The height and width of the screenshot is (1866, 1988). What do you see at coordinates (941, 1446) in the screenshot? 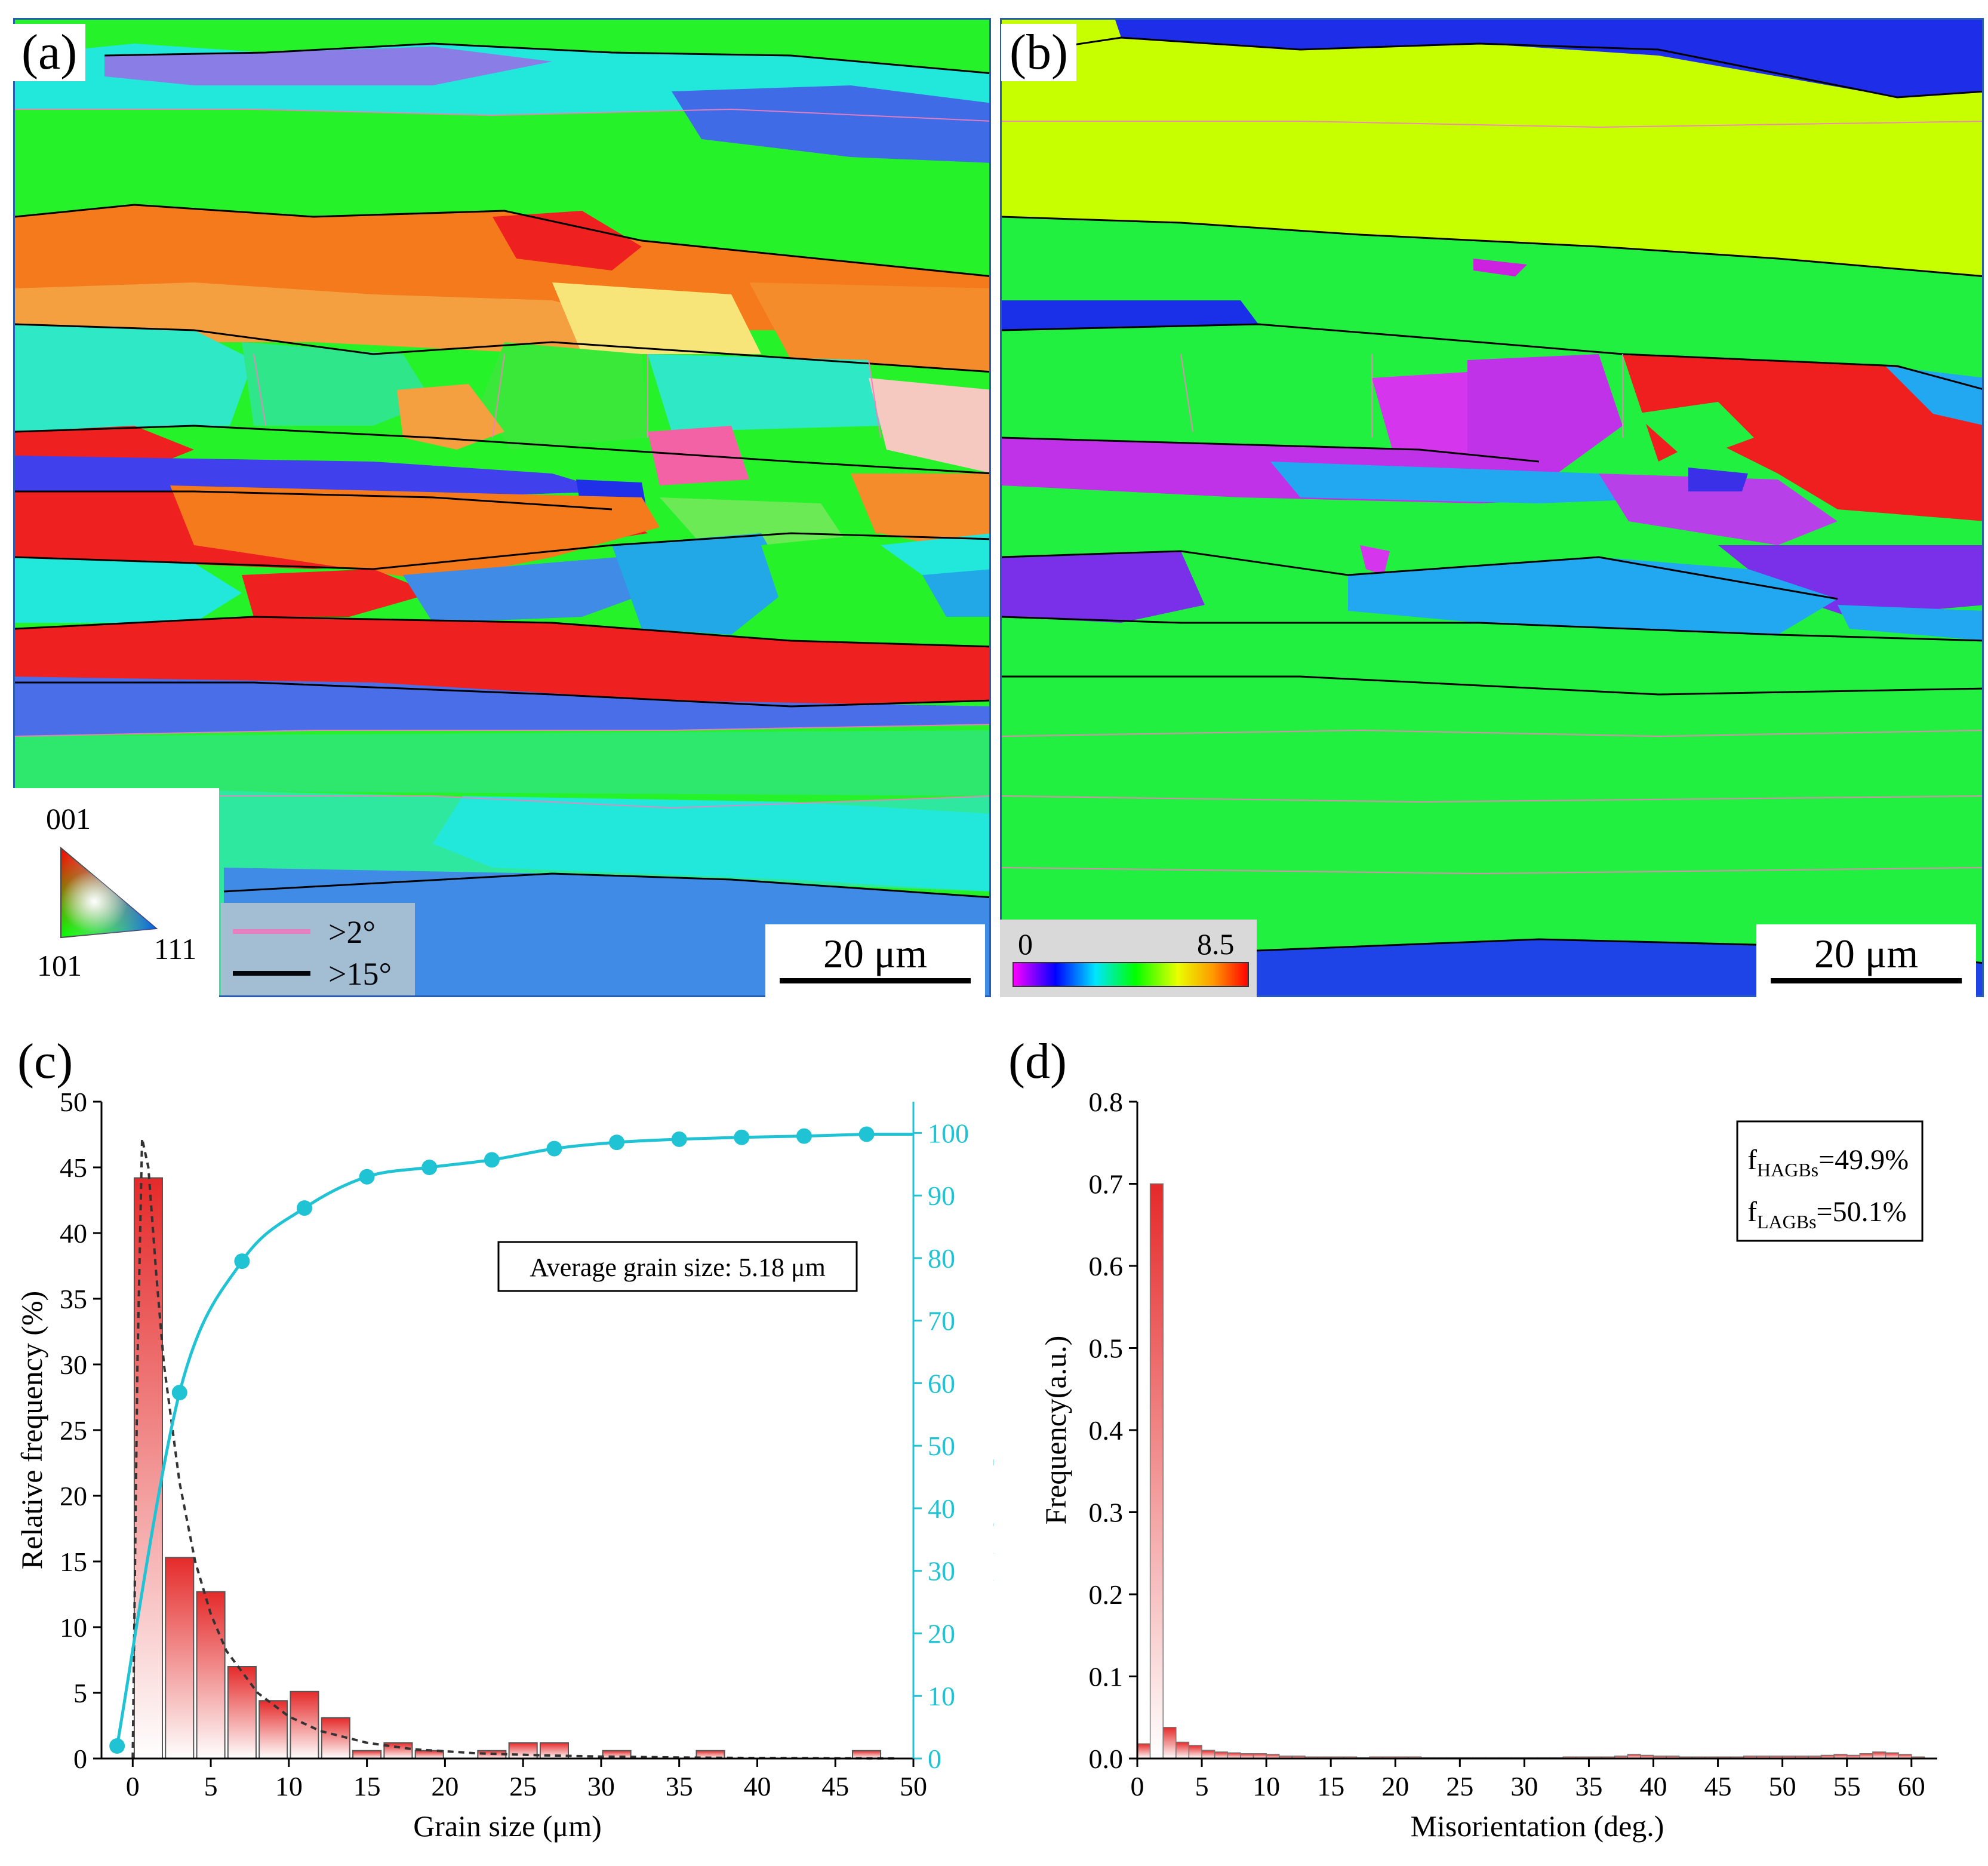
I see `y2-tick-label: 50` at bounding box center [941, 1446].